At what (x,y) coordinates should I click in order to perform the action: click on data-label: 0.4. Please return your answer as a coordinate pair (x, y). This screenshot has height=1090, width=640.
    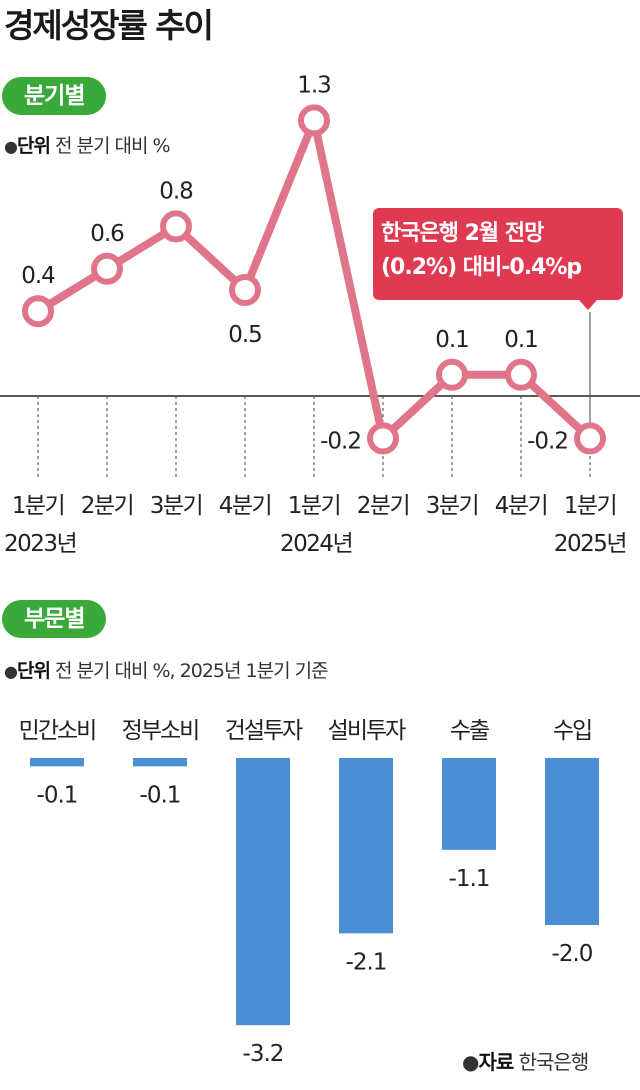
    Looking at the image, I should click on (38, 276).